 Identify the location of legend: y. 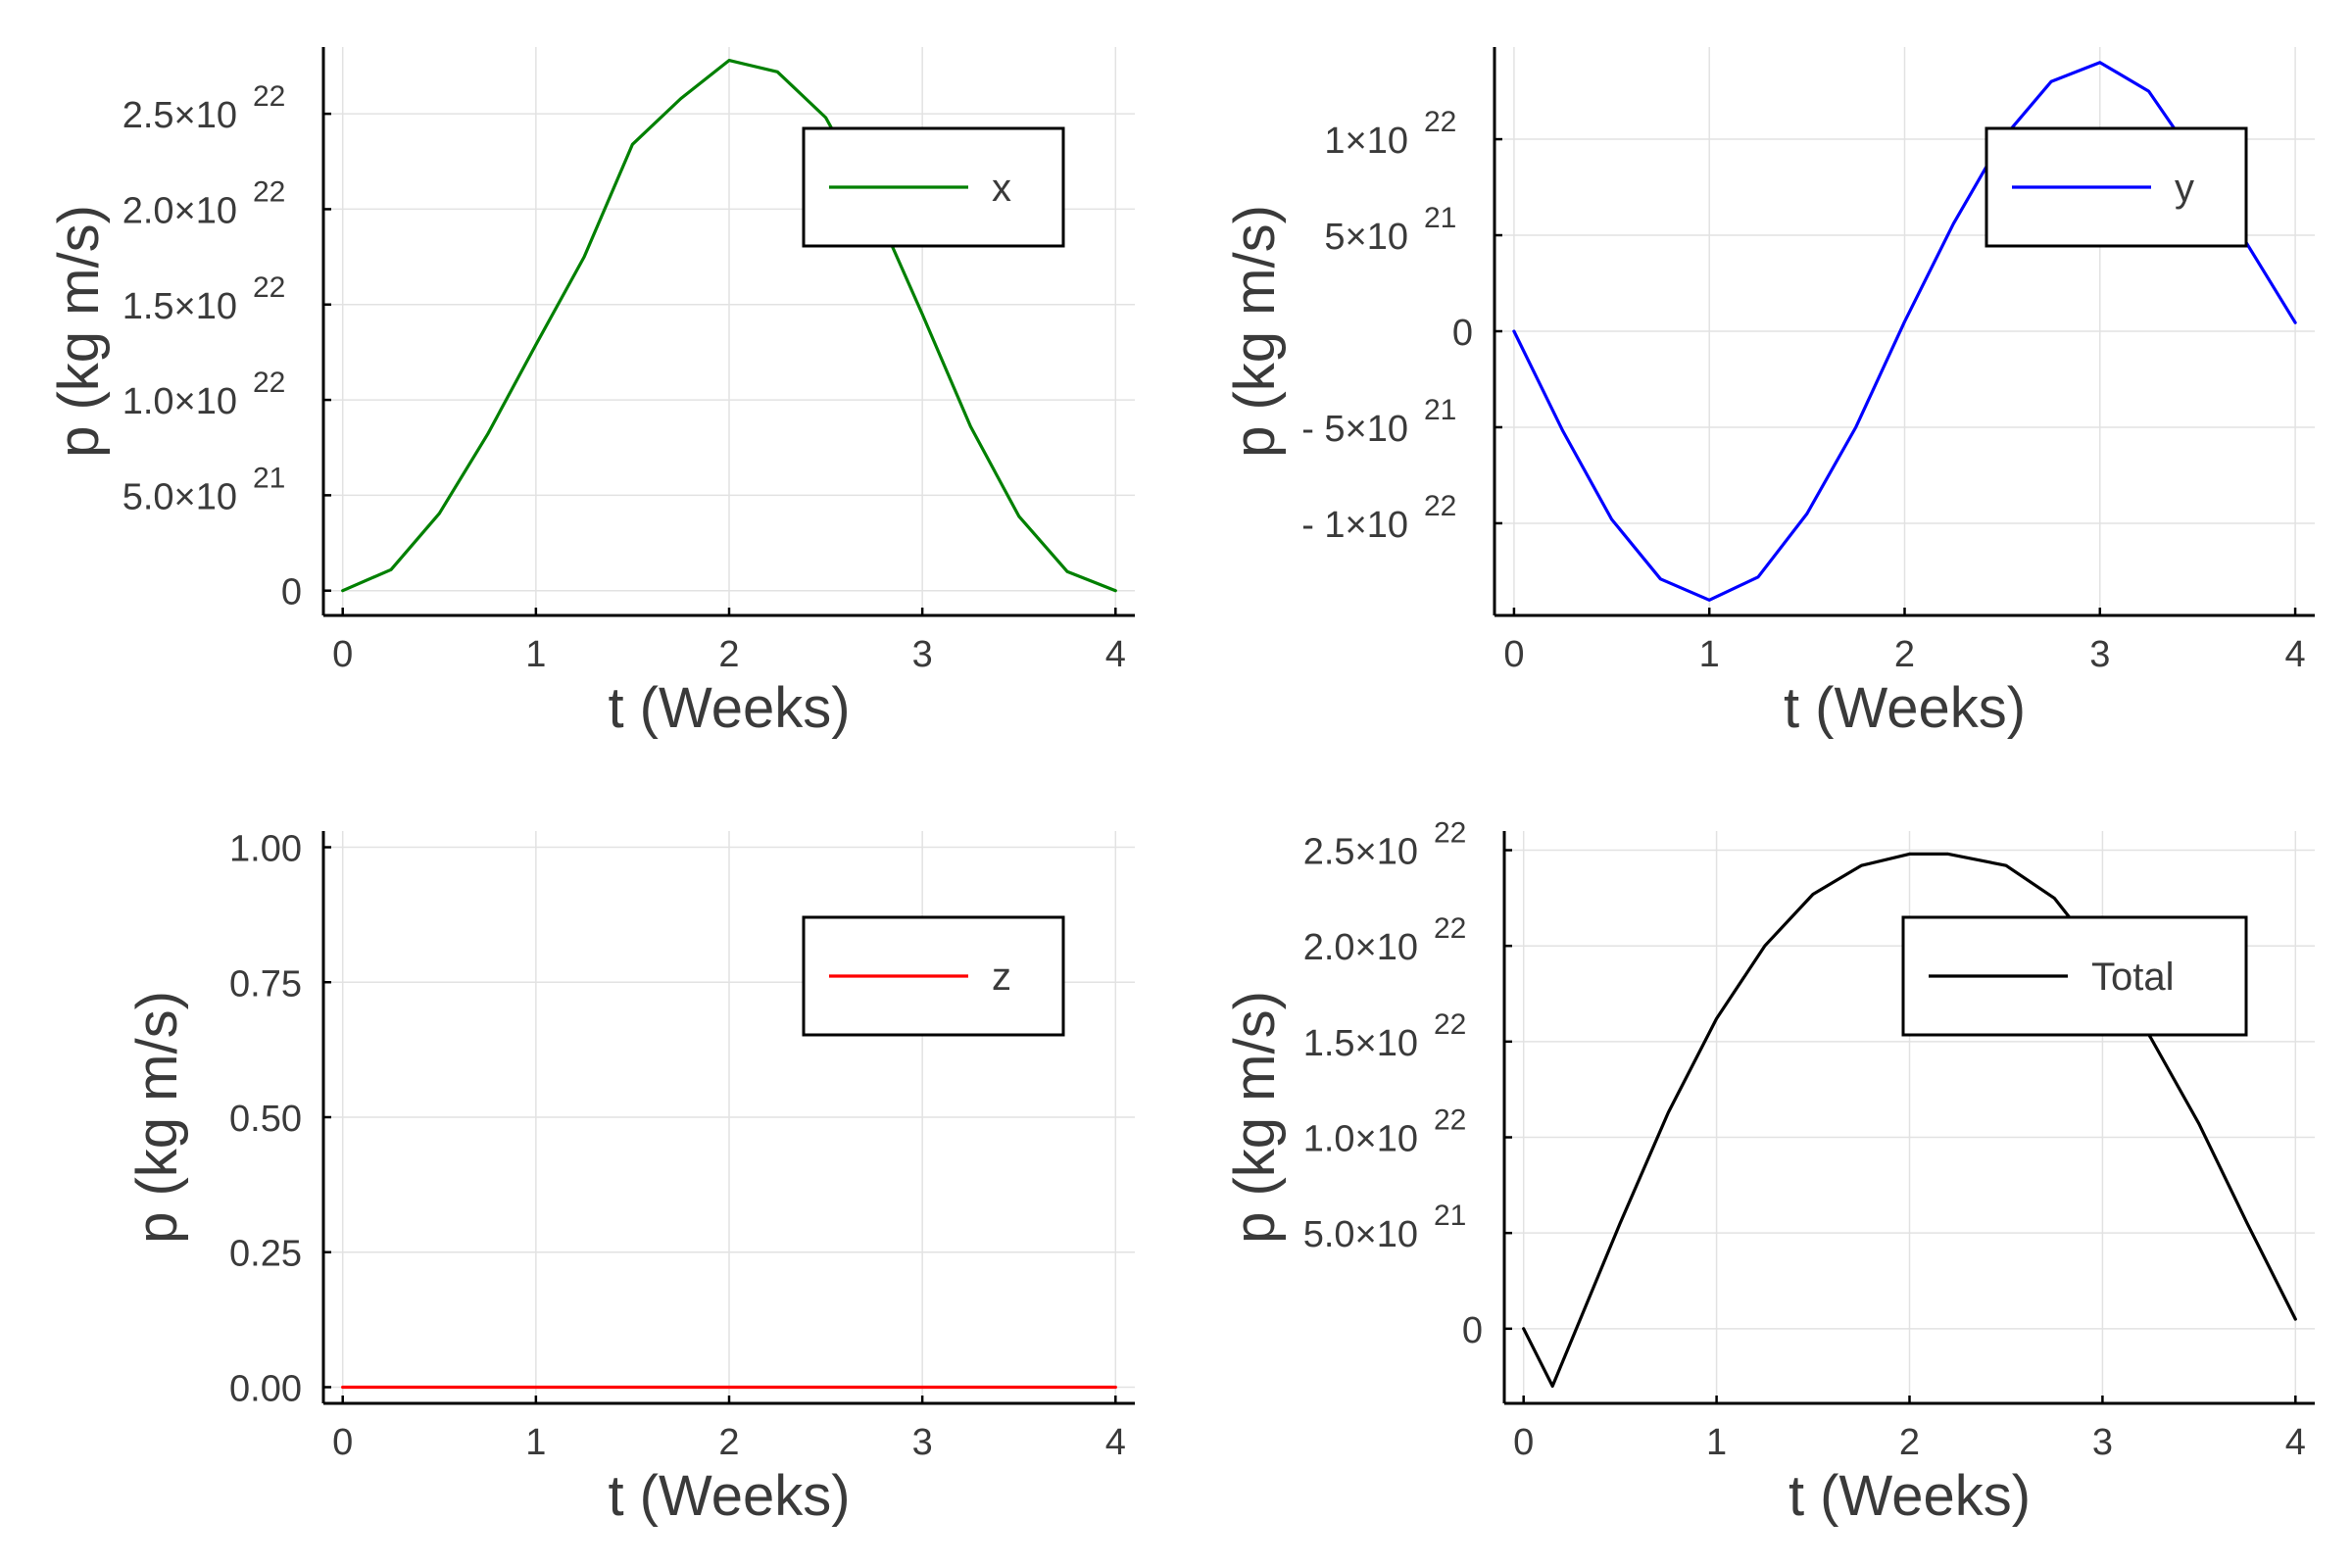
(2116, 187).